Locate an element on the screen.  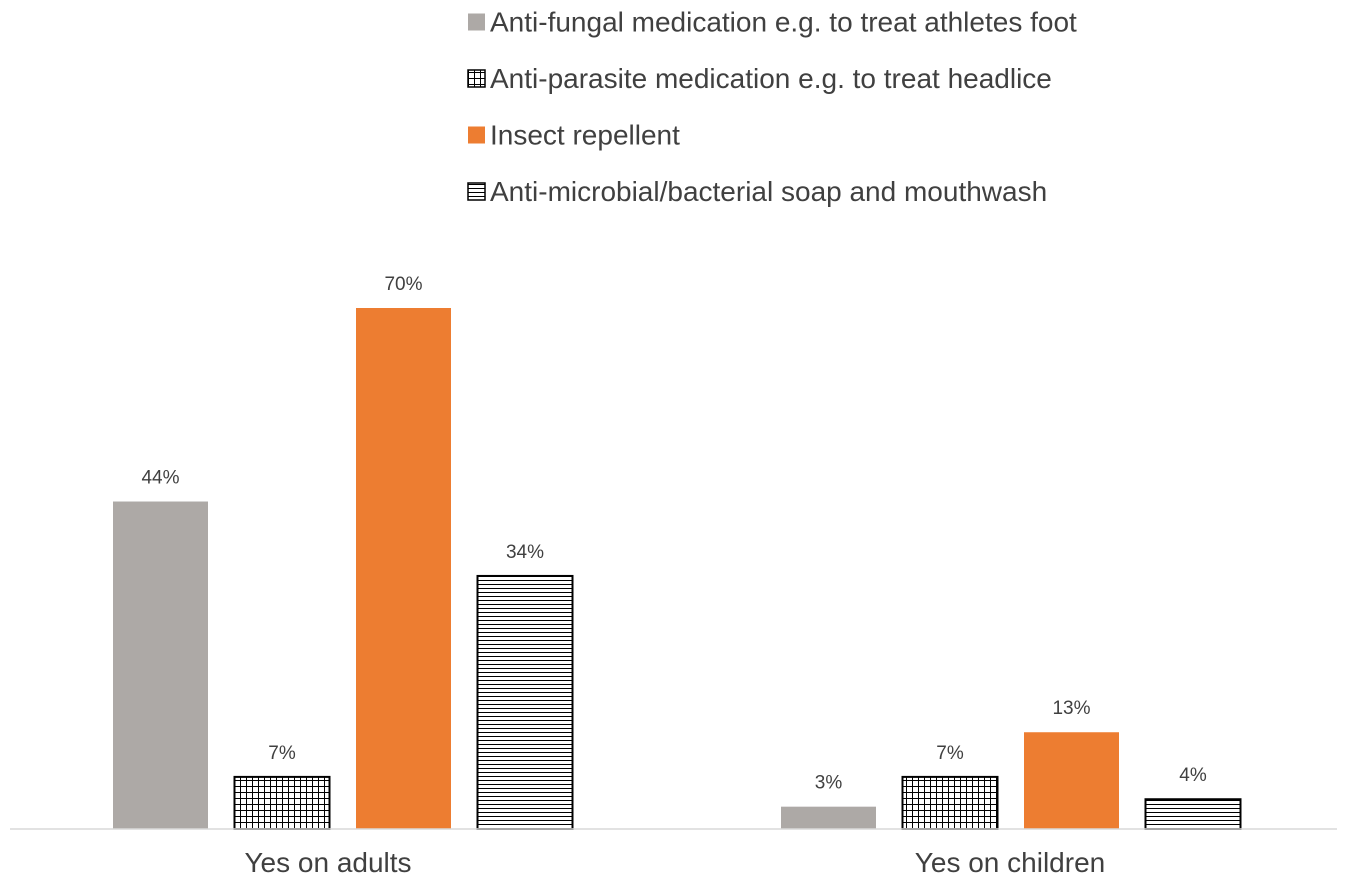
x-axis-category-labels: Yes on adults Yes on children is located at coordinates (674, 862).